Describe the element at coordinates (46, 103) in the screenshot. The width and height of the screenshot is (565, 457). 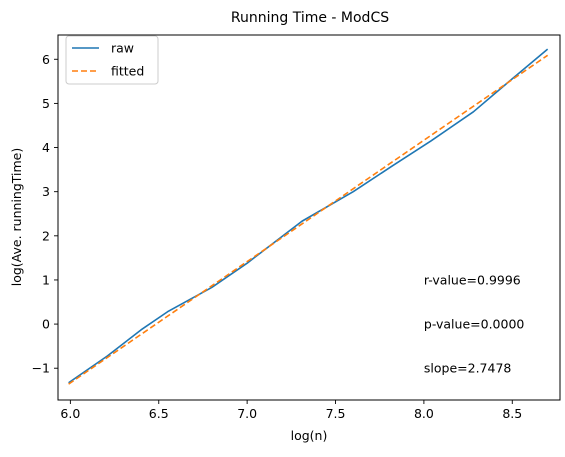
I see `y-tick-label: 5` at that location.